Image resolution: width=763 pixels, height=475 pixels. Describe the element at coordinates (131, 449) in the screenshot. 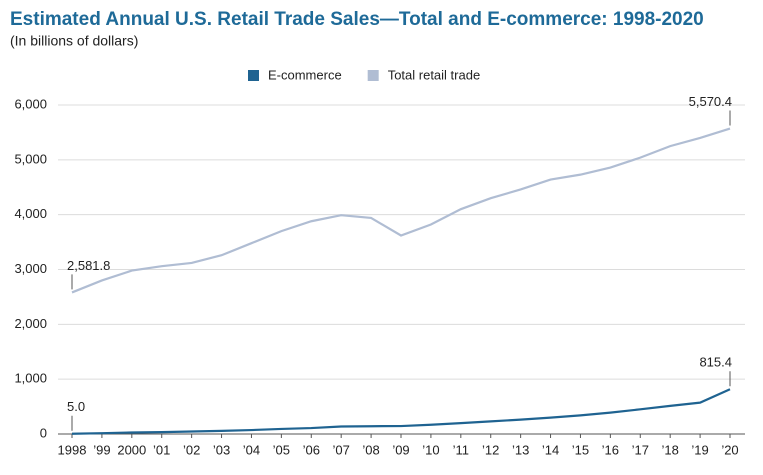

I see `x-tick-label: 2000` at that location.